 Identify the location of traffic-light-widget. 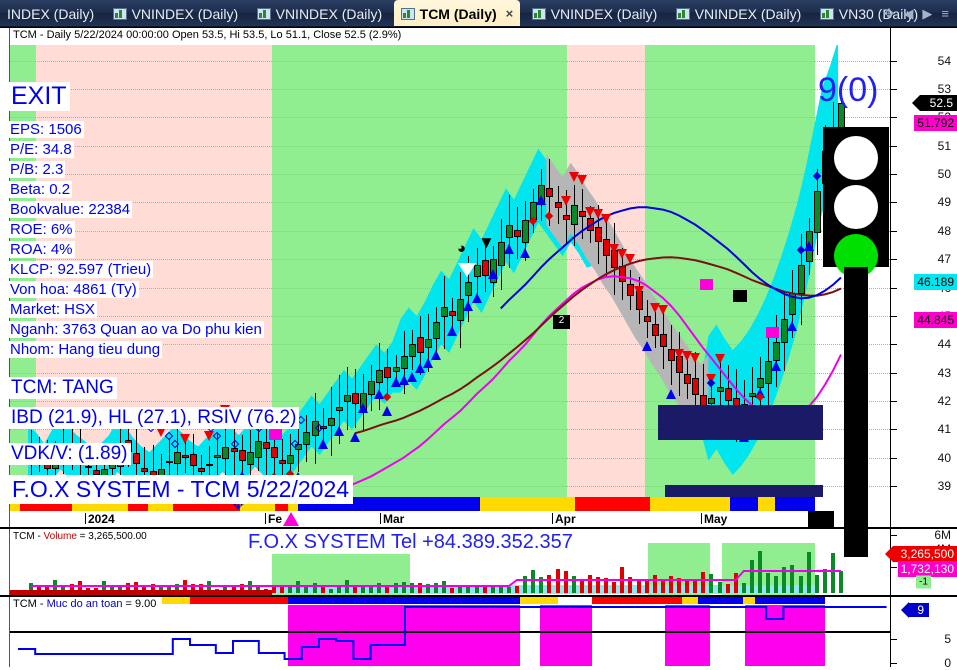
(856, 202).